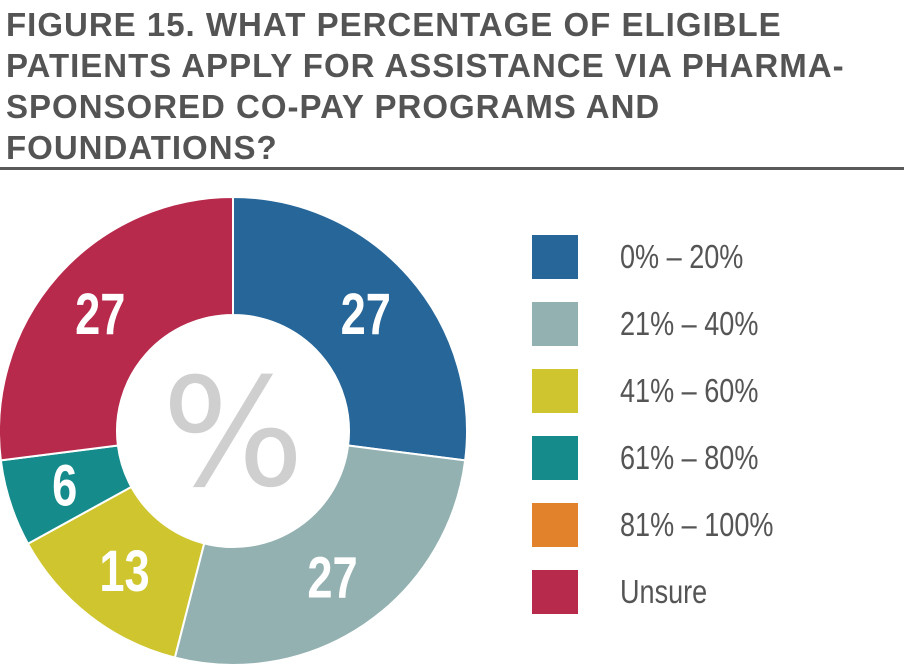 The height and width of the screenshot is (666, 916). Describe the element at coordinates (124, 572) in the screenshot. I see `slice-value-label: 13` at that location.